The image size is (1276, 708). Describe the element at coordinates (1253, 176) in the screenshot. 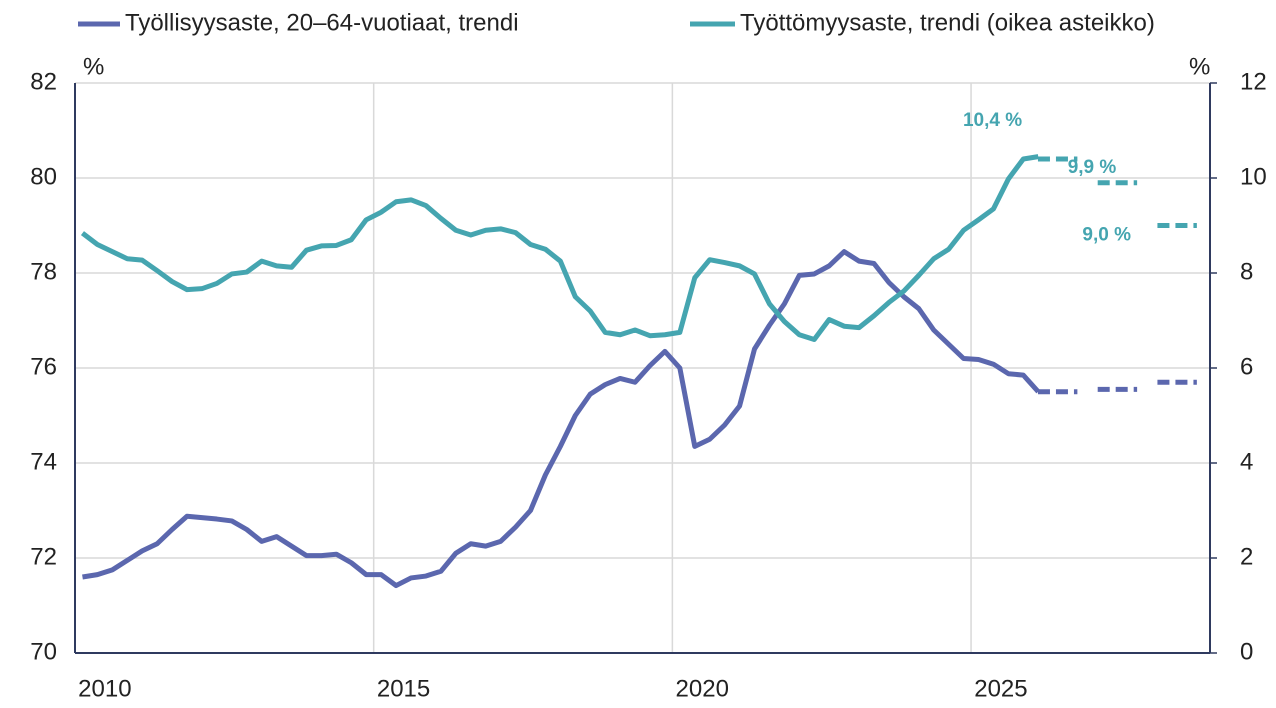

I see `y2-tick-label: 10` at that location.